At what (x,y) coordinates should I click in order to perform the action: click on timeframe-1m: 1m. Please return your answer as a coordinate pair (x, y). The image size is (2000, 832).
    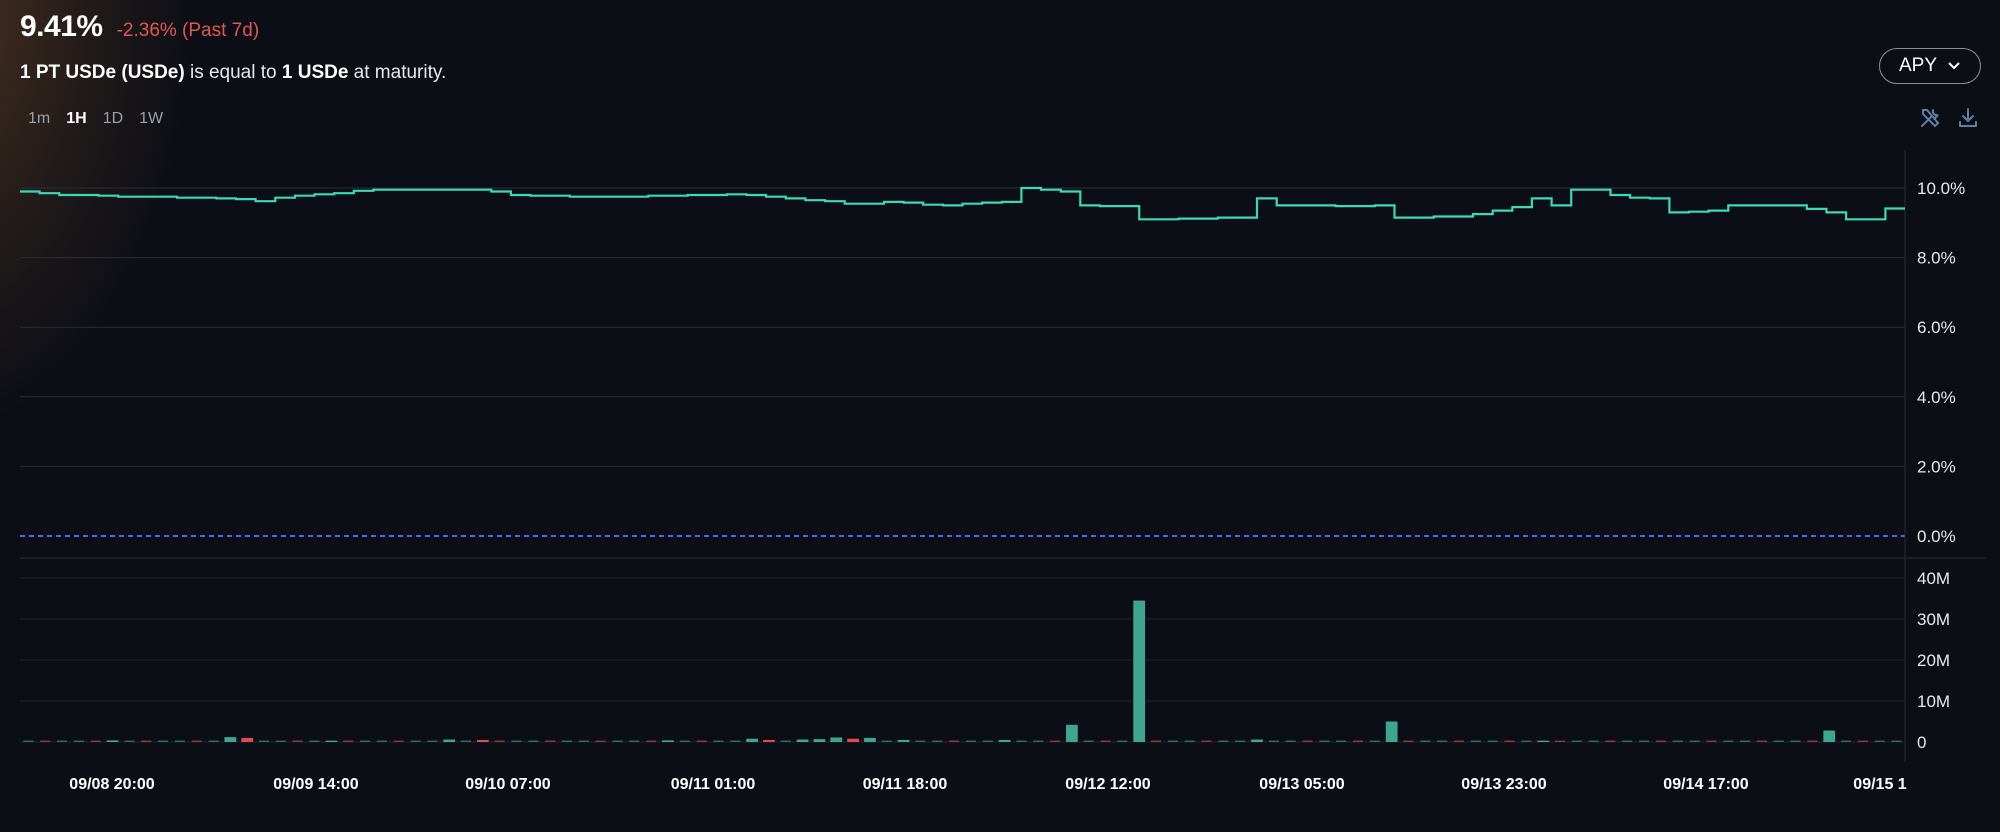
    Looking at the image, I should click on (39, 118).